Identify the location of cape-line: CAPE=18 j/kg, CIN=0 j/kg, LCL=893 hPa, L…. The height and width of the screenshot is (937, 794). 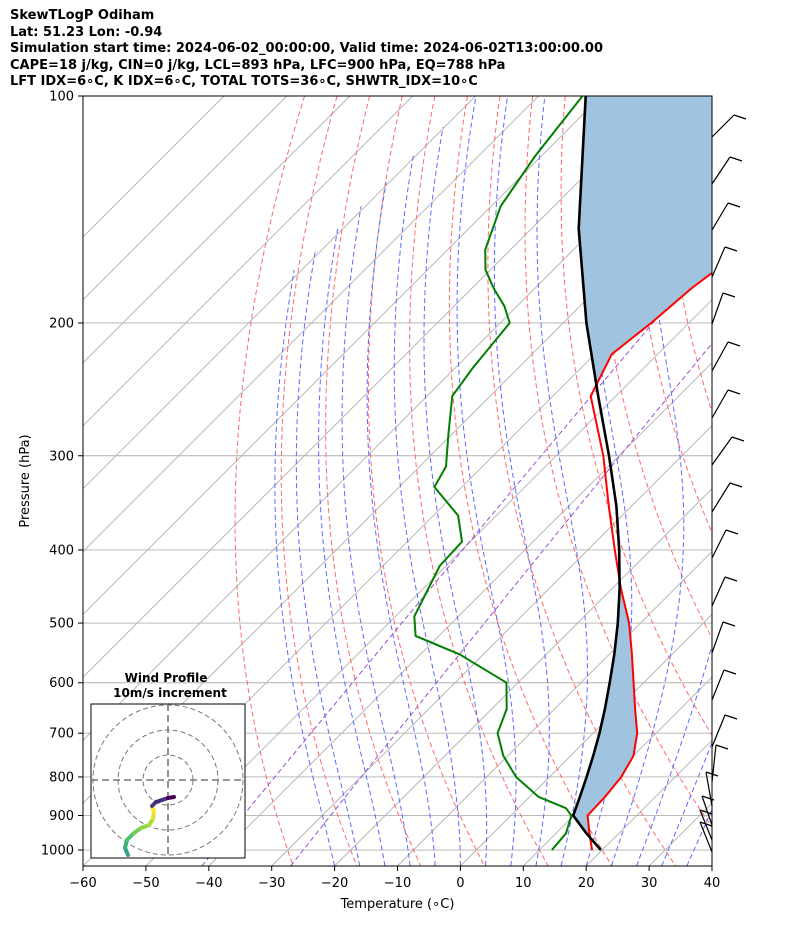
(258, 65).